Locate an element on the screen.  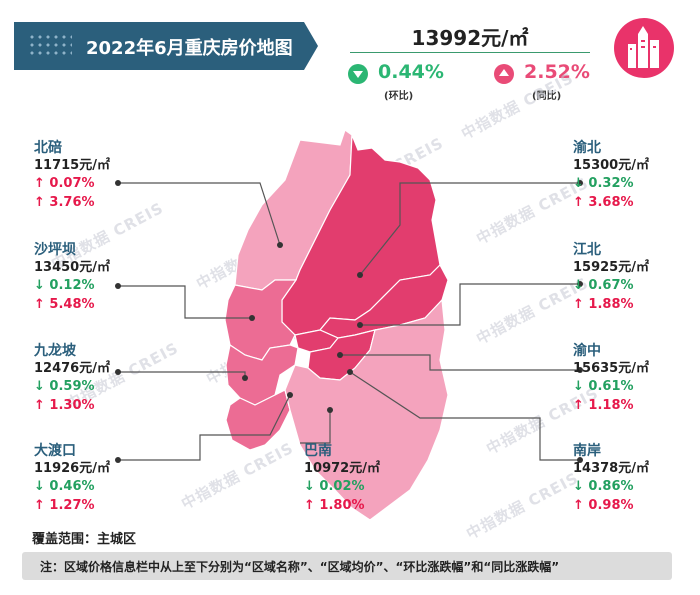
mom-label: (环比) is located at coordinates (399, 96).